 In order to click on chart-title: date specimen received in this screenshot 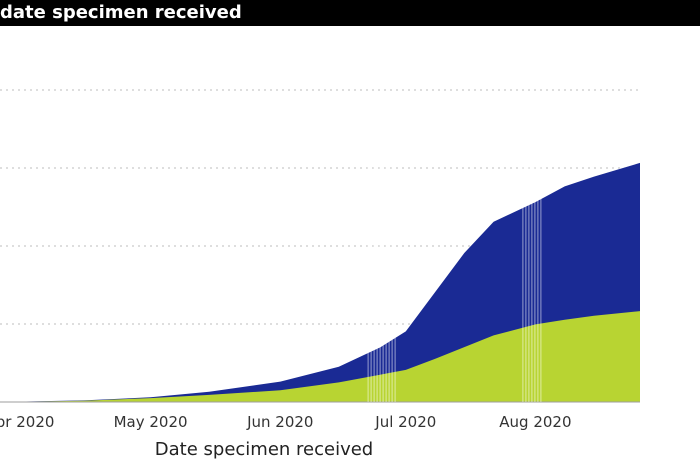, I will do `click(121, 12)`.